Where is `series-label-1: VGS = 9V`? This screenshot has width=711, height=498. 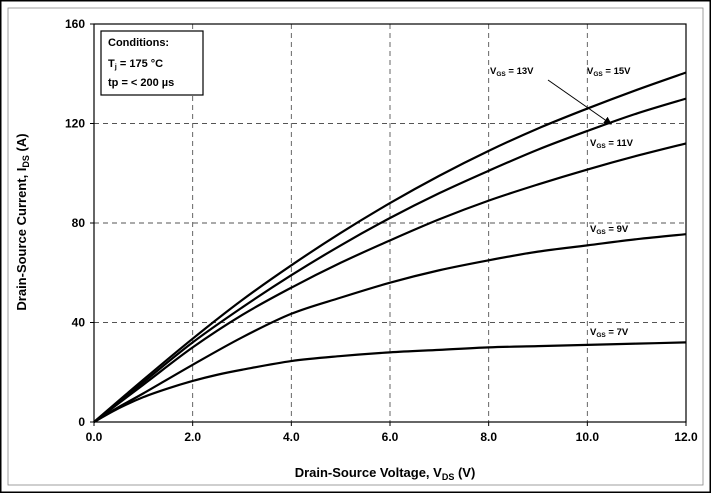 series-label-1: VGS = 9V is located at coordinates (609, 230).